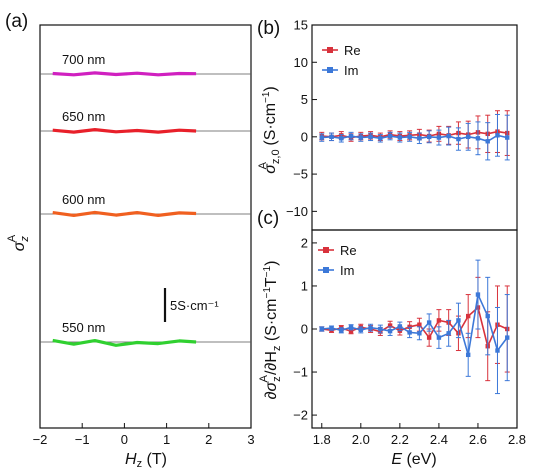  Describe the element at coordinates (322, 439) in the screenshot. I see `panel-c-x-tick-label: 1.8` at that location.